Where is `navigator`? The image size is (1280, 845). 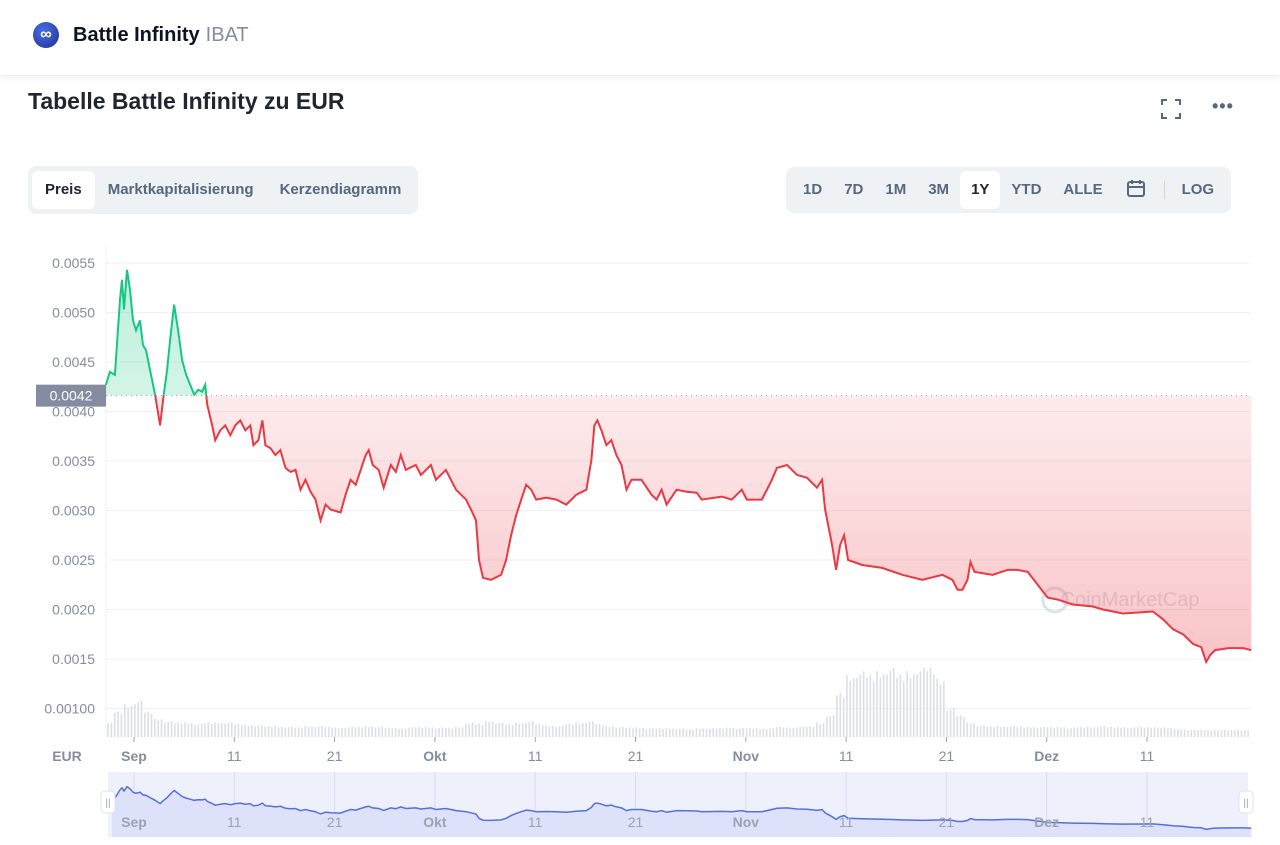
navigator is located at coordinates (678, 804).